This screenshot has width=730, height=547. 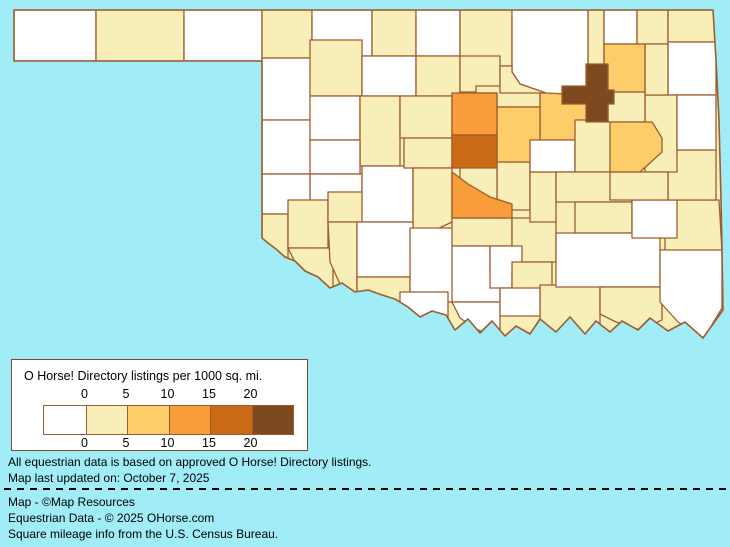 What do you see at coordinates (482, 195) in the screenshot?
I see `county-region-c71` at bounding box center [482, 195].